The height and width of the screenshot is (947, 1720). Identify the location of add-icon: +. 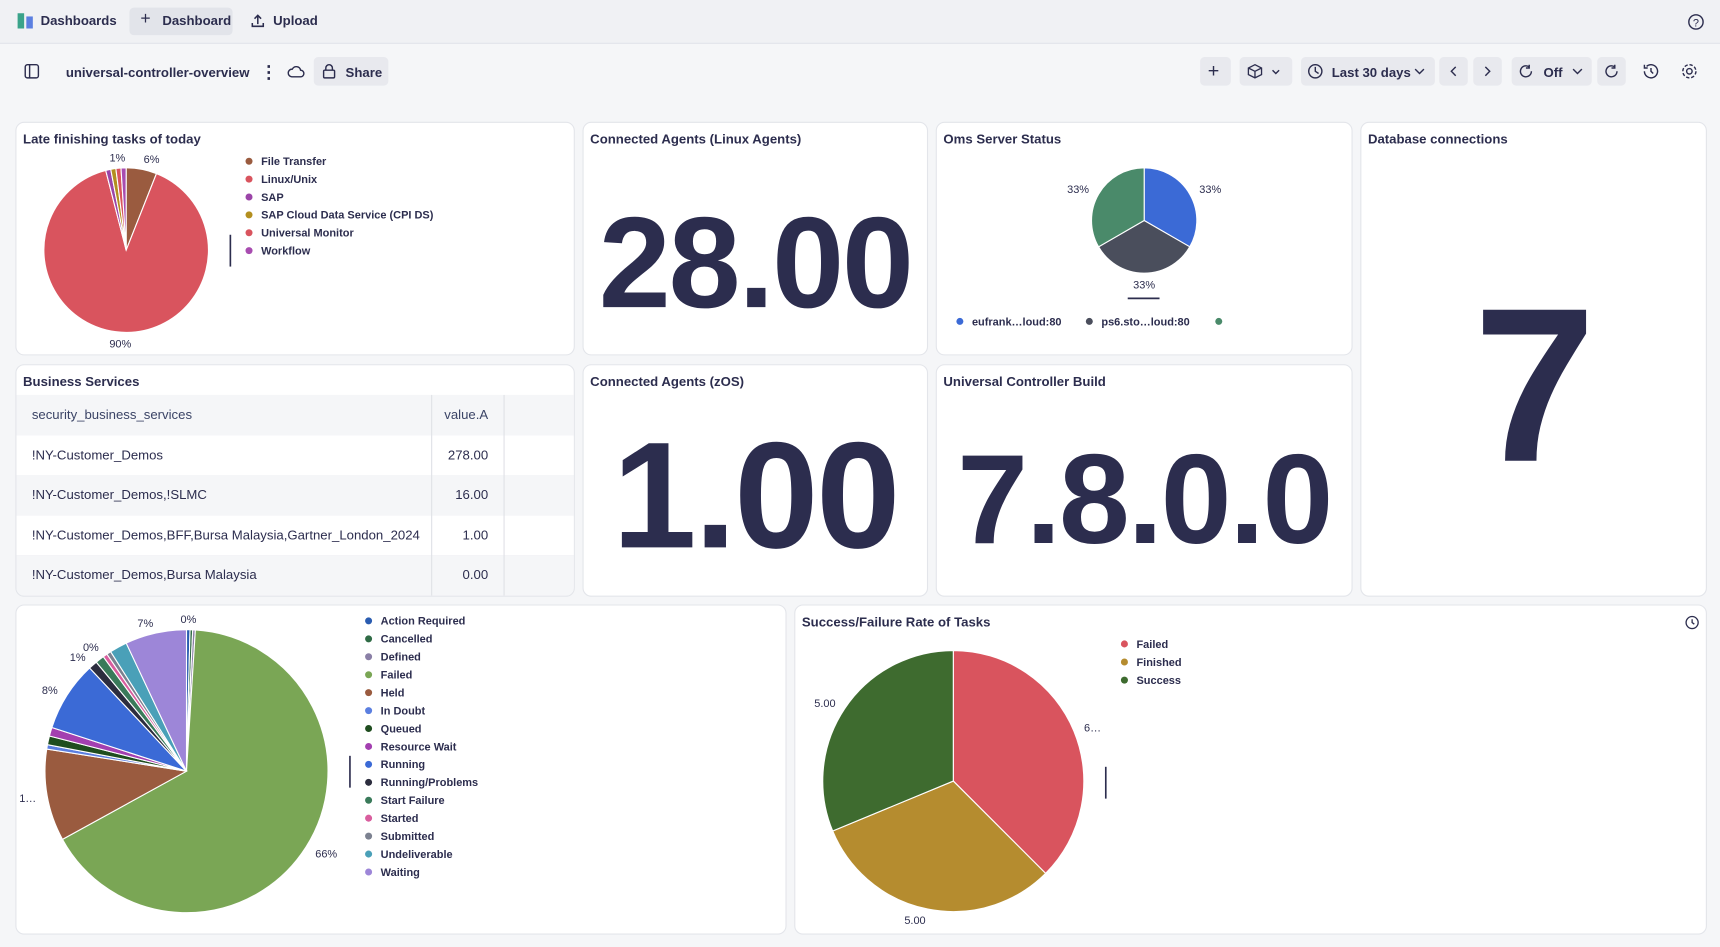
(1213, 70).